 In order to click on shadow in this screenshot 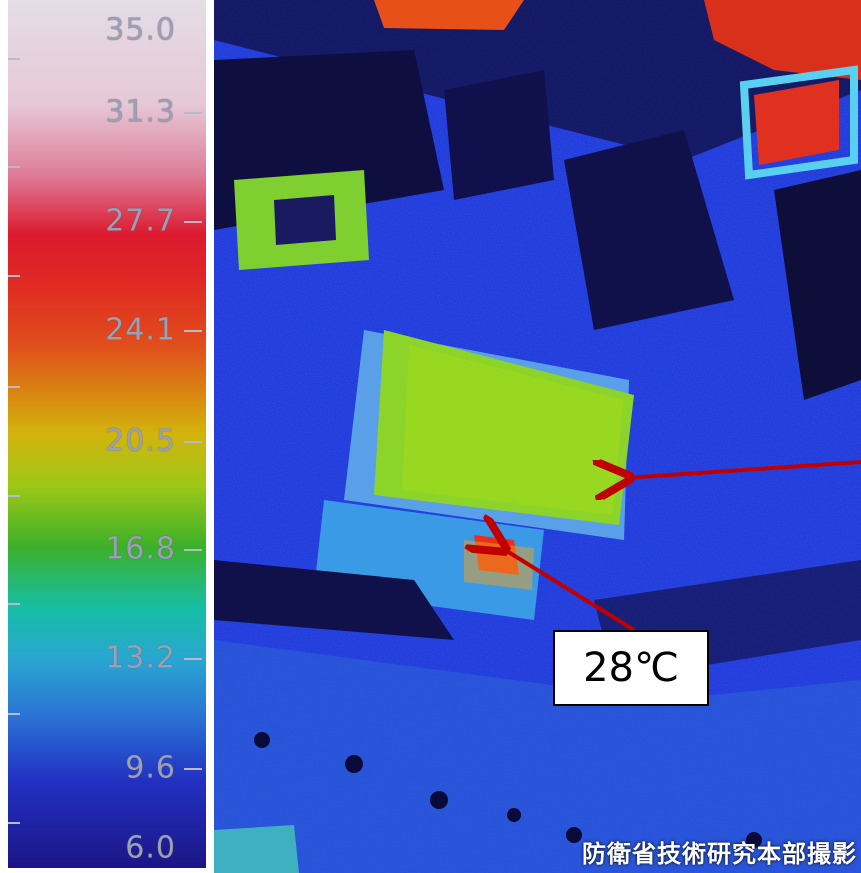, I will do `click(334, 600)`.